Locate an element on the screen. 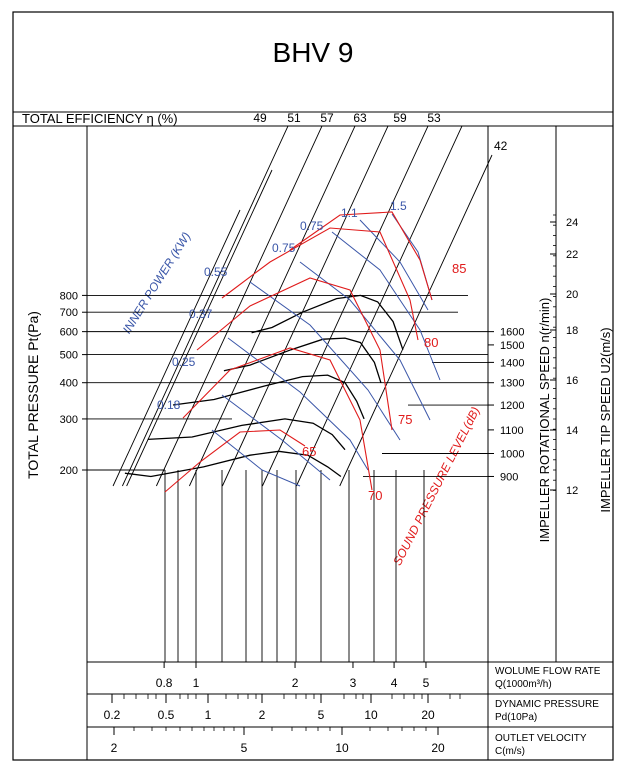 The image size is (626, 773). y-tick-label: 800 is located at coordinates (69, 296).